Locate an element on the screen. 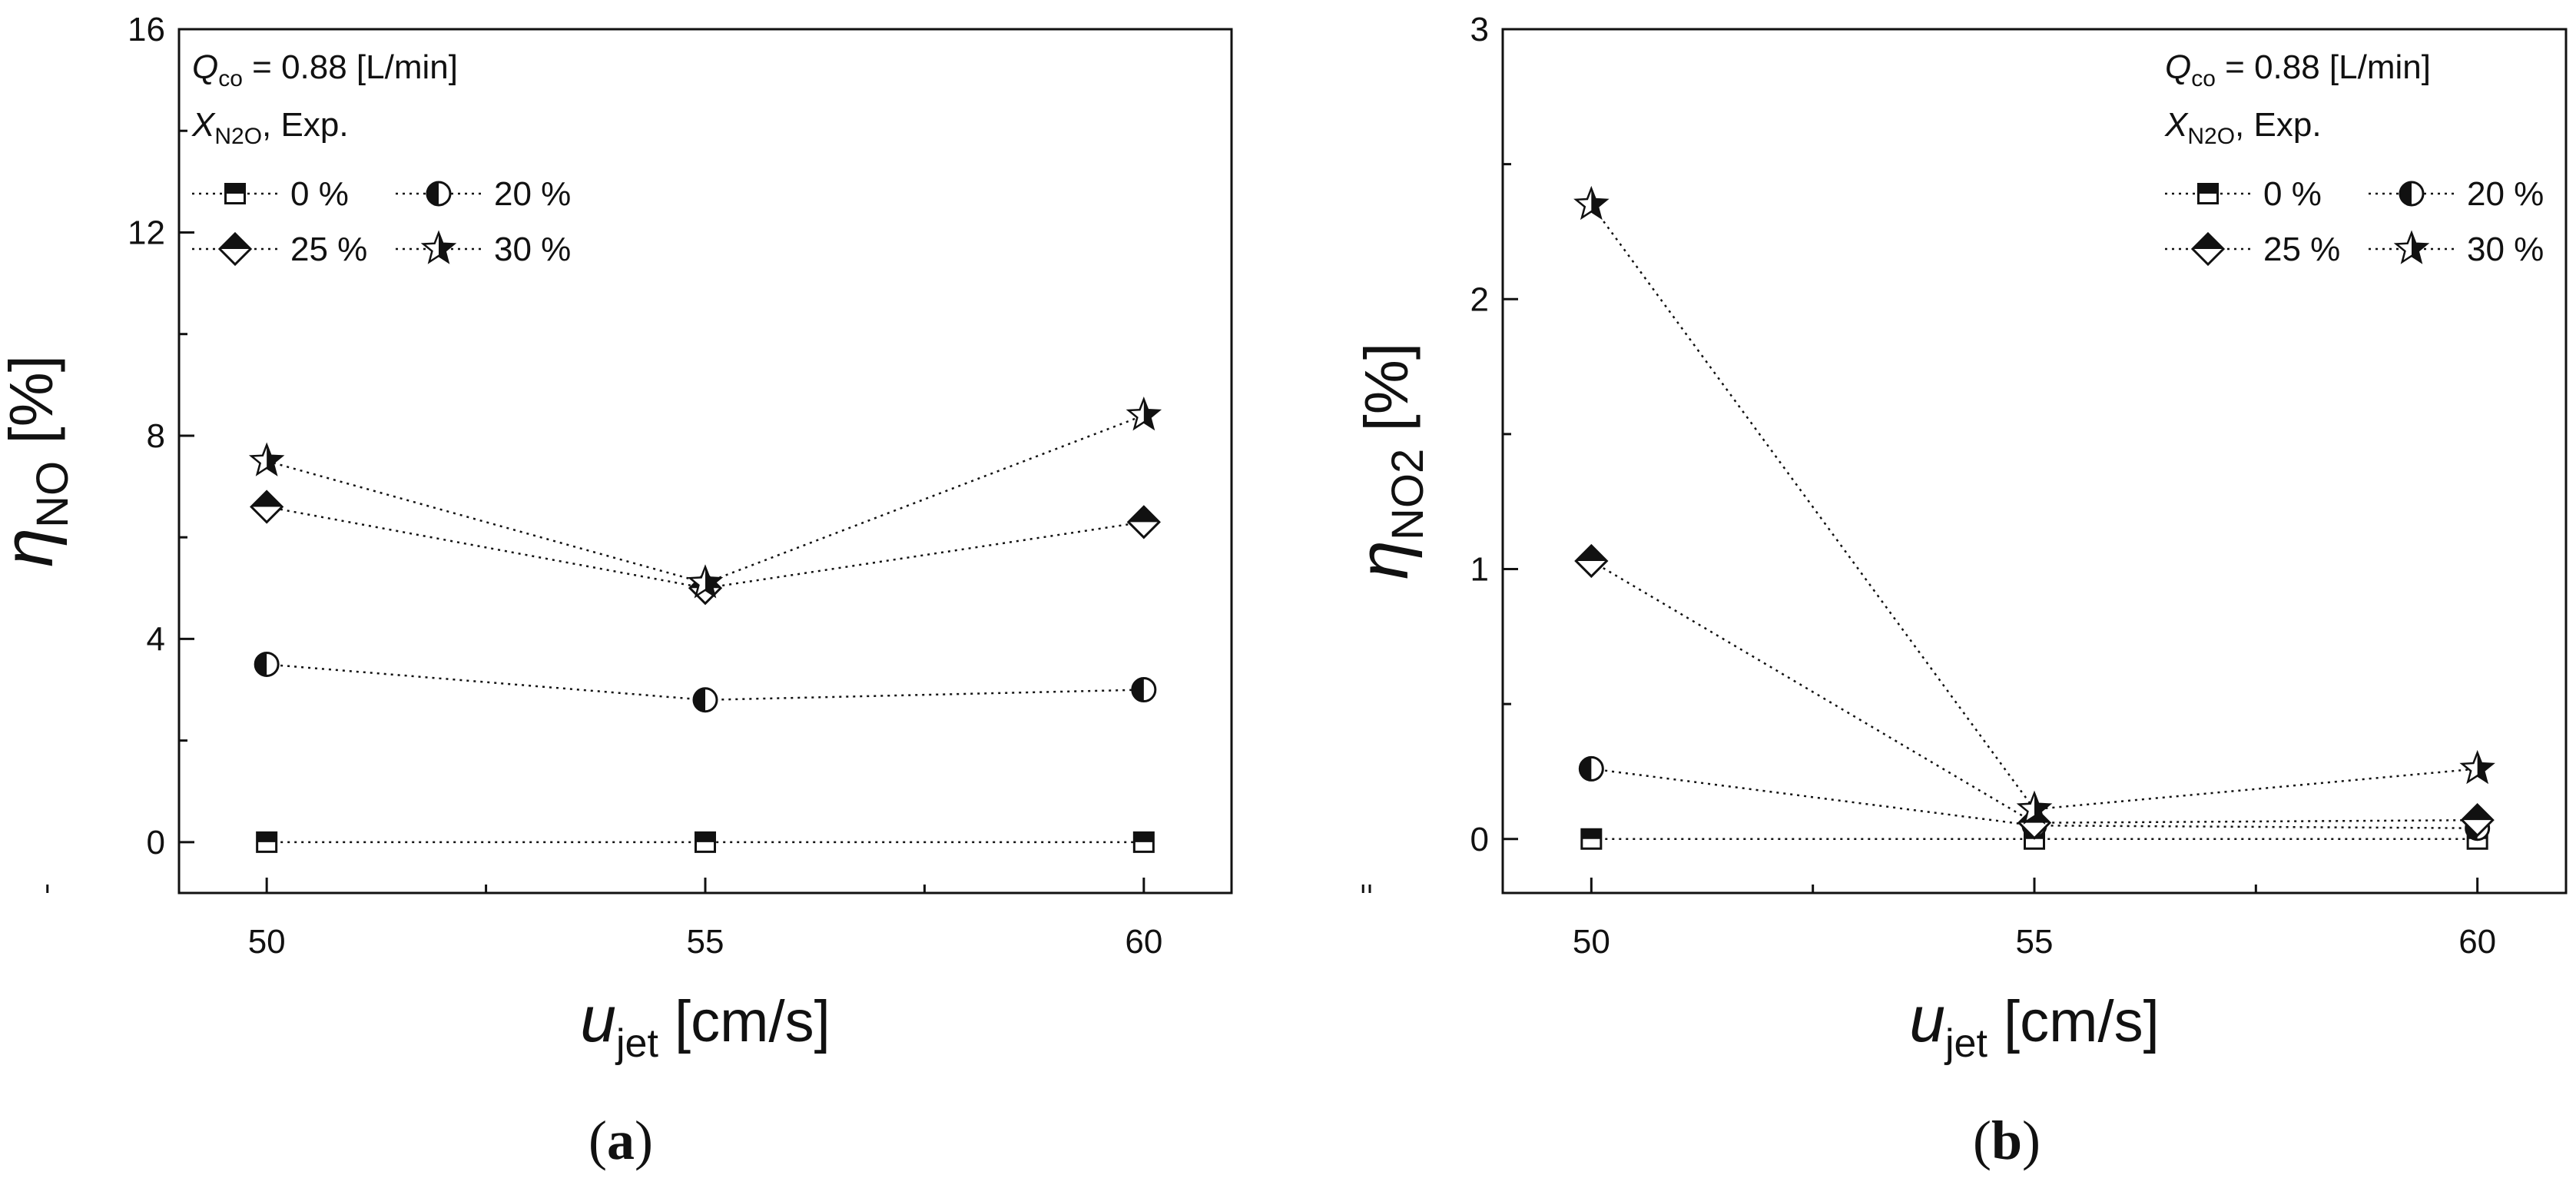 The image size is (2576, 1185). y-tick-label: 3 is located at coordinates (1479, 30).